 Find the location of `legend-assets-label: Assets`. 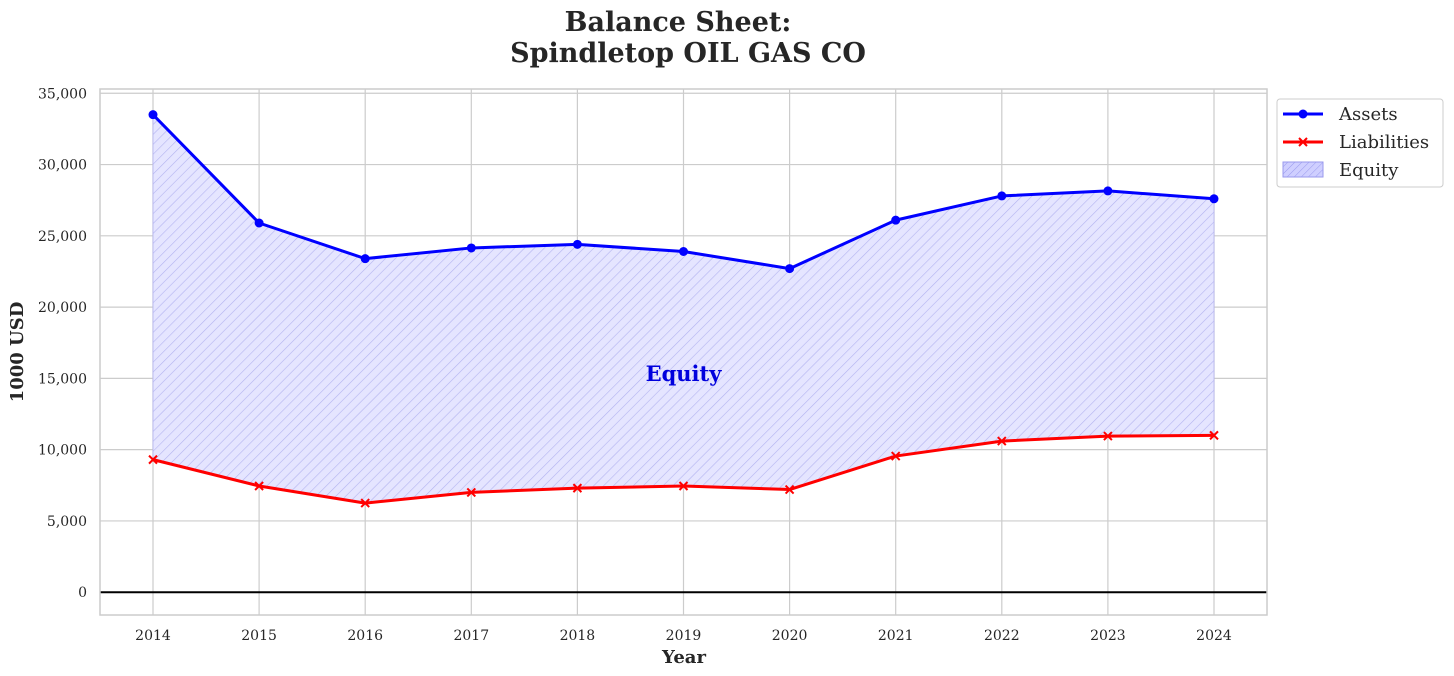

legend-assets-label: Assets is located at coordinates (1368, 114).